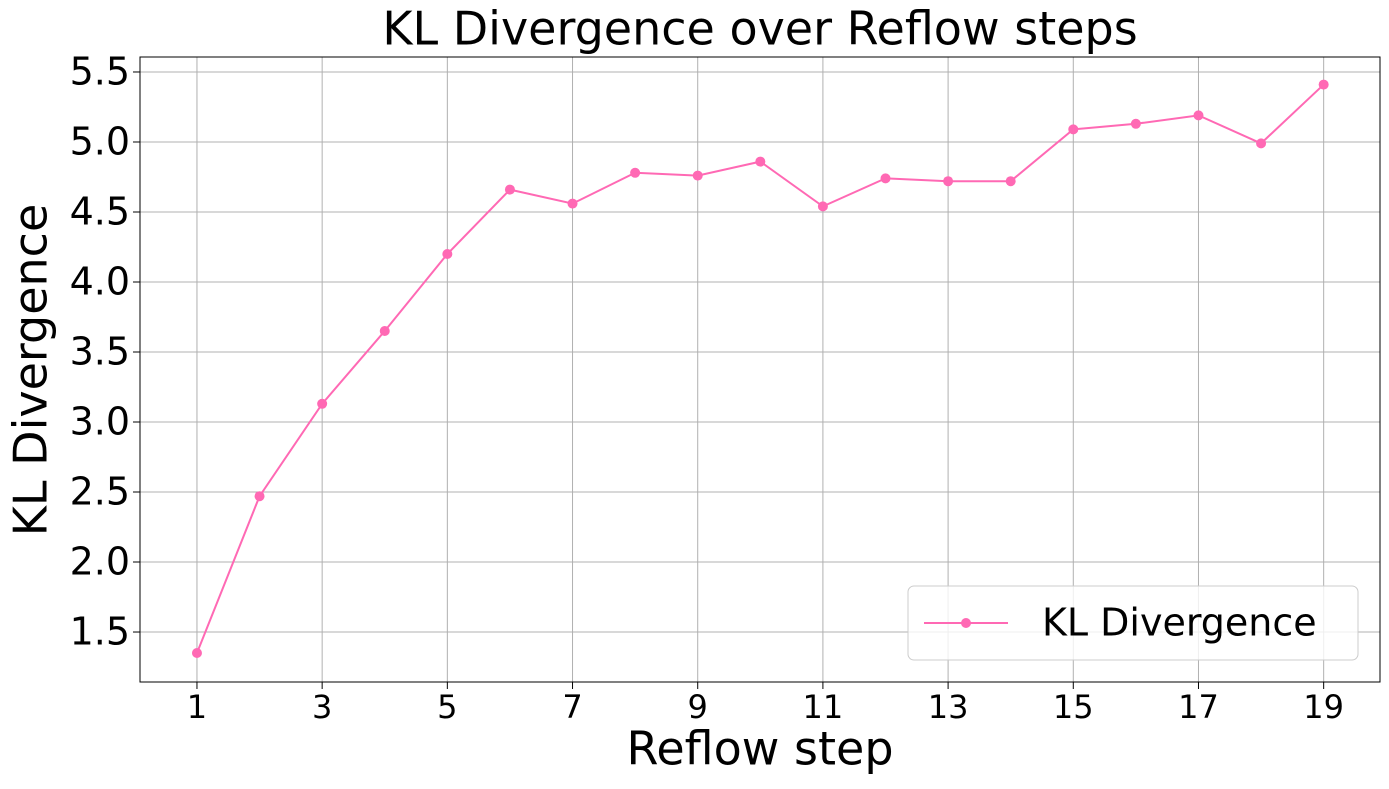 The width and height of the screenshot is (1389, 789). What do you see at coordinates (100, 71) in the screenshot?
I see `y-tick-label: 5.5` at bounding box center [100, 71].